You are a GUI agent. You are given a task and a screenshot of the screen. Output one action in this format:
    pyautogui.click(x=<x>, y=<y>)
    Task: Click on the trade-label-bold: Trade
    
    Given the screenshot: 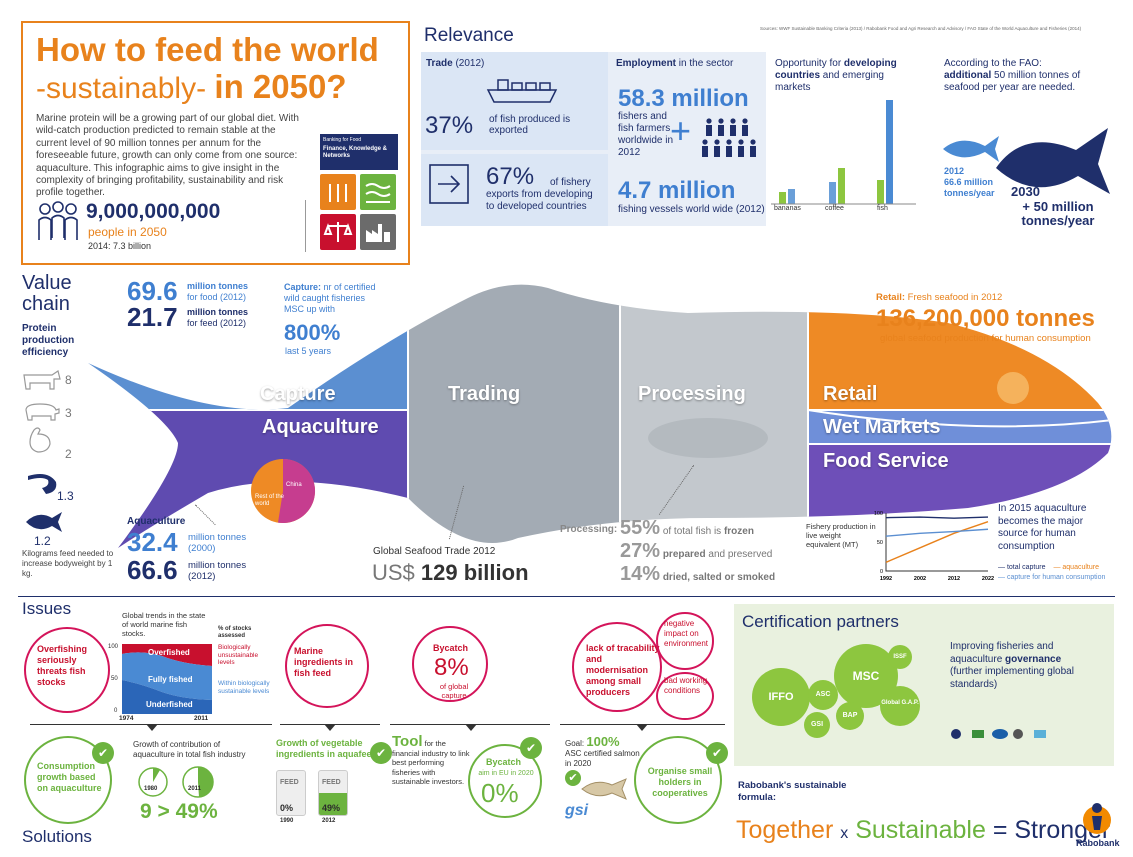 What is the action you would take?
    pyautogui.click(x=439, y=63)
    